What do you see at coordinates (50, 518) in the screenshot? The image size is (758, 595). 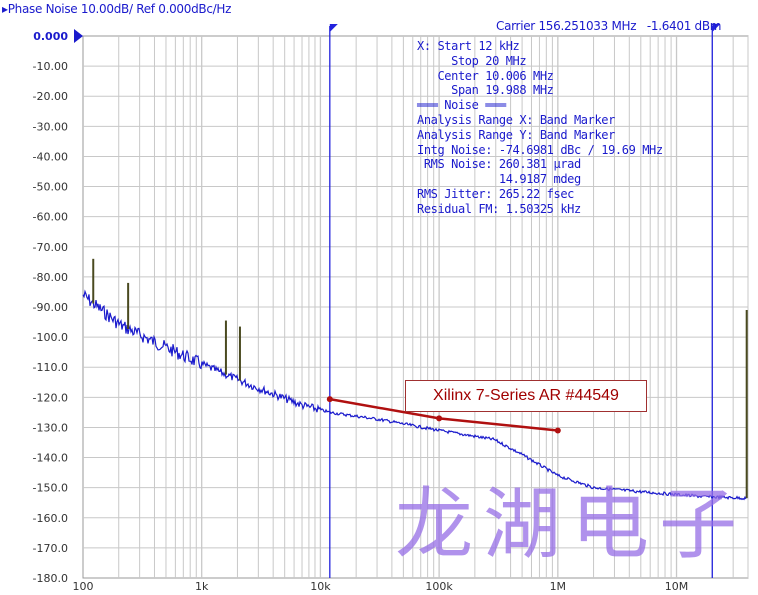 I see `y-tick-label: -160.0` at bounding box center [50, 518].